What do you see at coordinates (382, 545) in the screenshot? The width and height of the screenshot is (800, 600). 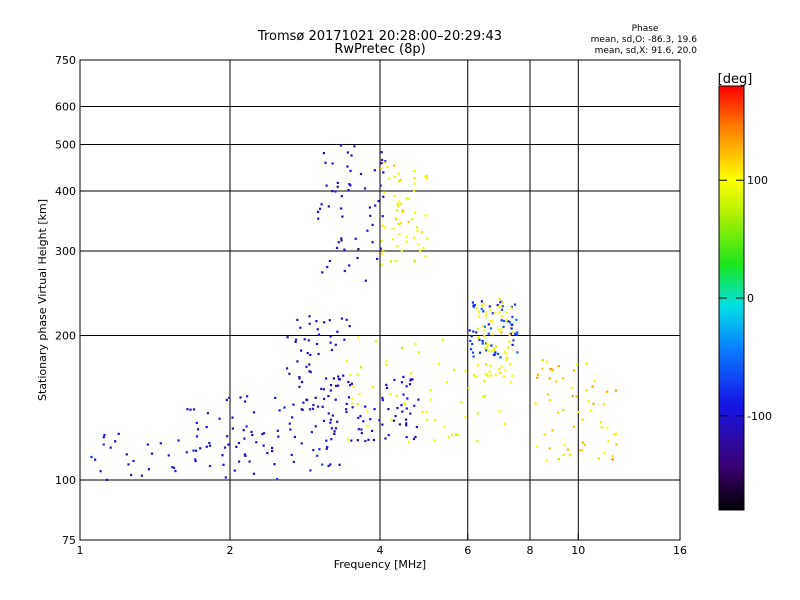 I see `x-axis-ticks: 1 2 4 6 8 10 16` at bounding box center [382, 545].